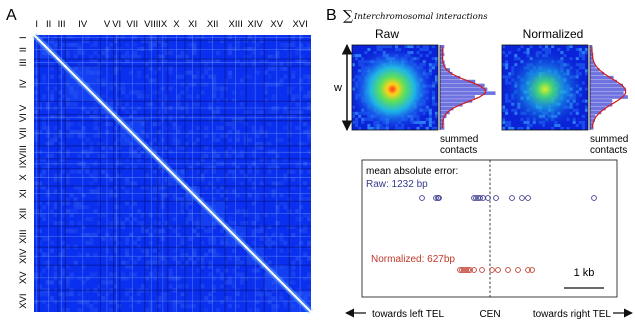 Image resolution: width=635 pixels, height=326 pixels. What do you see at coordinates (176, 24) in the screenshot?
I see `tick-top-X: X` at bounding box center [176, 24].